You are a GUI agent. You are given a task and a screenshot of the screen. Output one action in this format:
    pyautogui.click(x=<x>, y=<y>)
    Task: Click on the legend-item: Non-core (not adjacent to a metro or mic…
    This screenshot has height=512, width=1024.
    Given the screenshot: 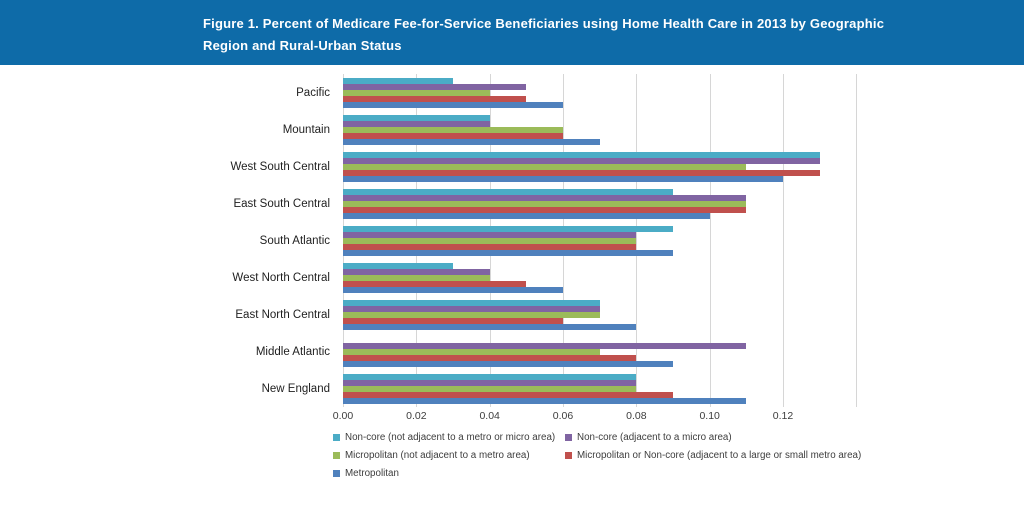 What is the action you would take?
    pyautogui.click(x=449, y=437)
    